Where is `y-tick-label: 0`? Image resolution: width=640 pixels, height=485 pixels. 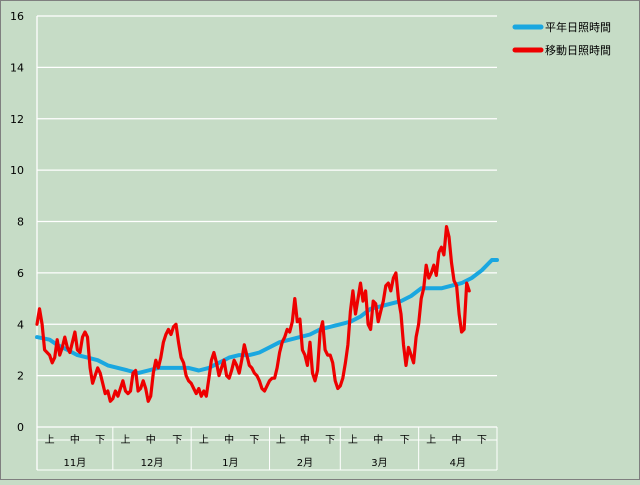
y-tick-label: 0 is located at coordinates (20, 427).